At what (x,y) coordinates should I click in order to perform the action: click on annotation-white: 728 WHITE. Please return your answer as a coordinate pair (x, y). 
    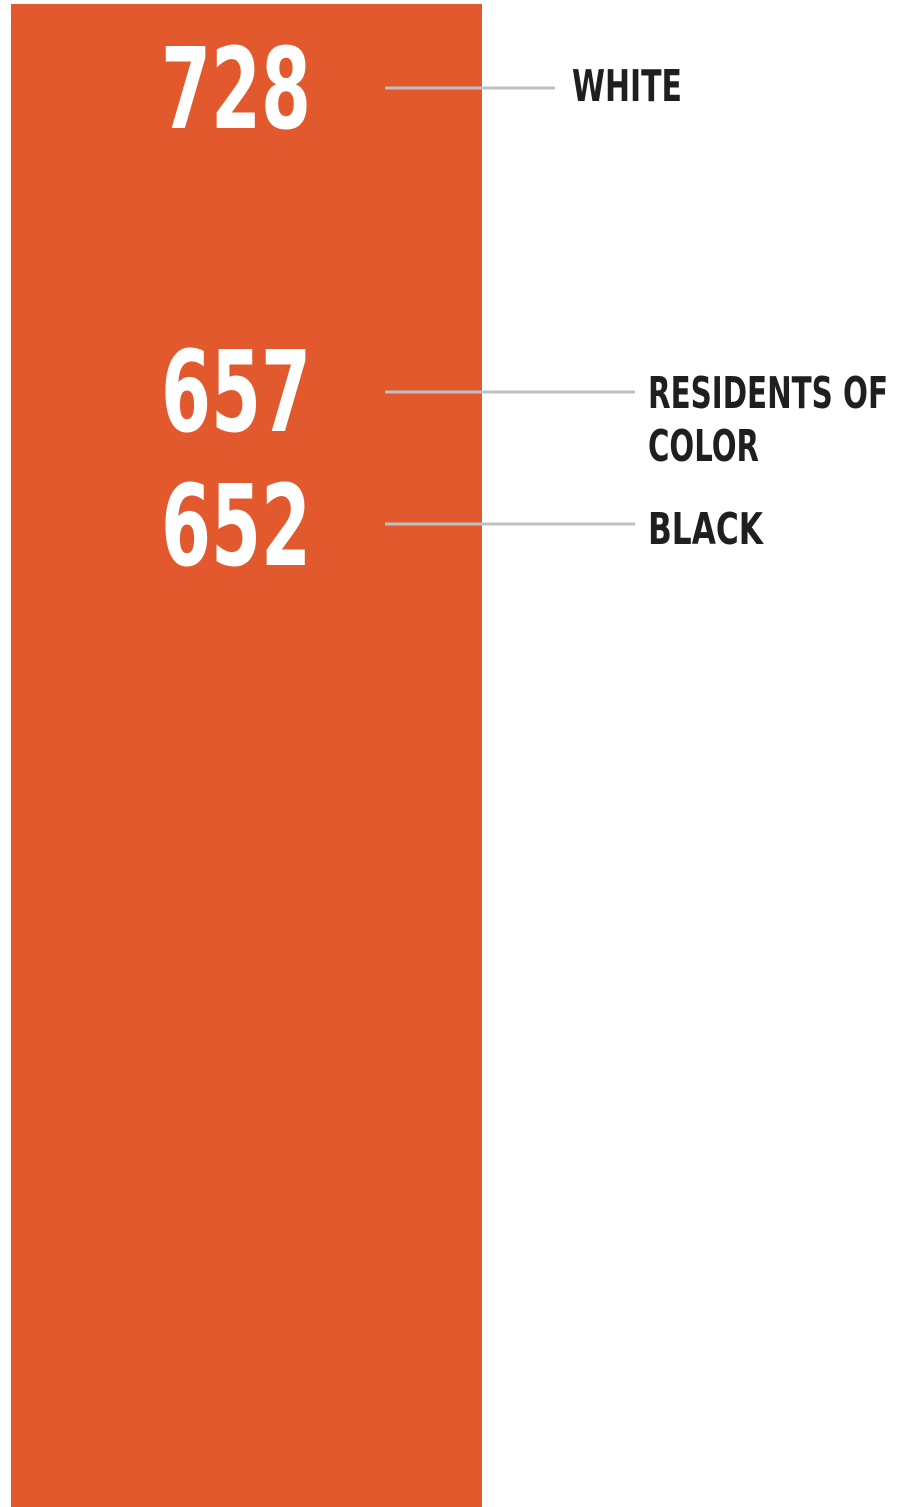
    Looking at the image, I should click on (421, 90).